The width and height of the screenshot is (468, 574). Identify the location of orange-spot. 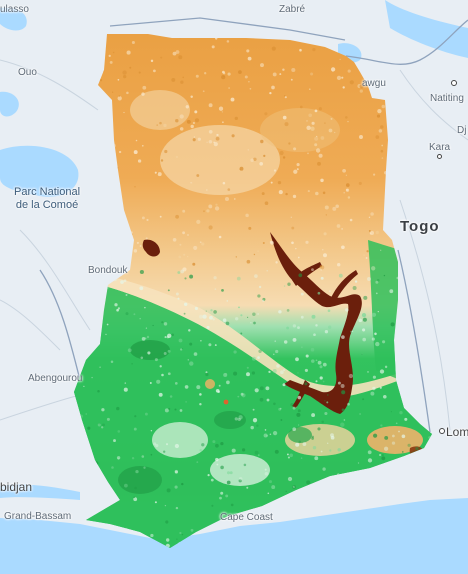
(210, 384).